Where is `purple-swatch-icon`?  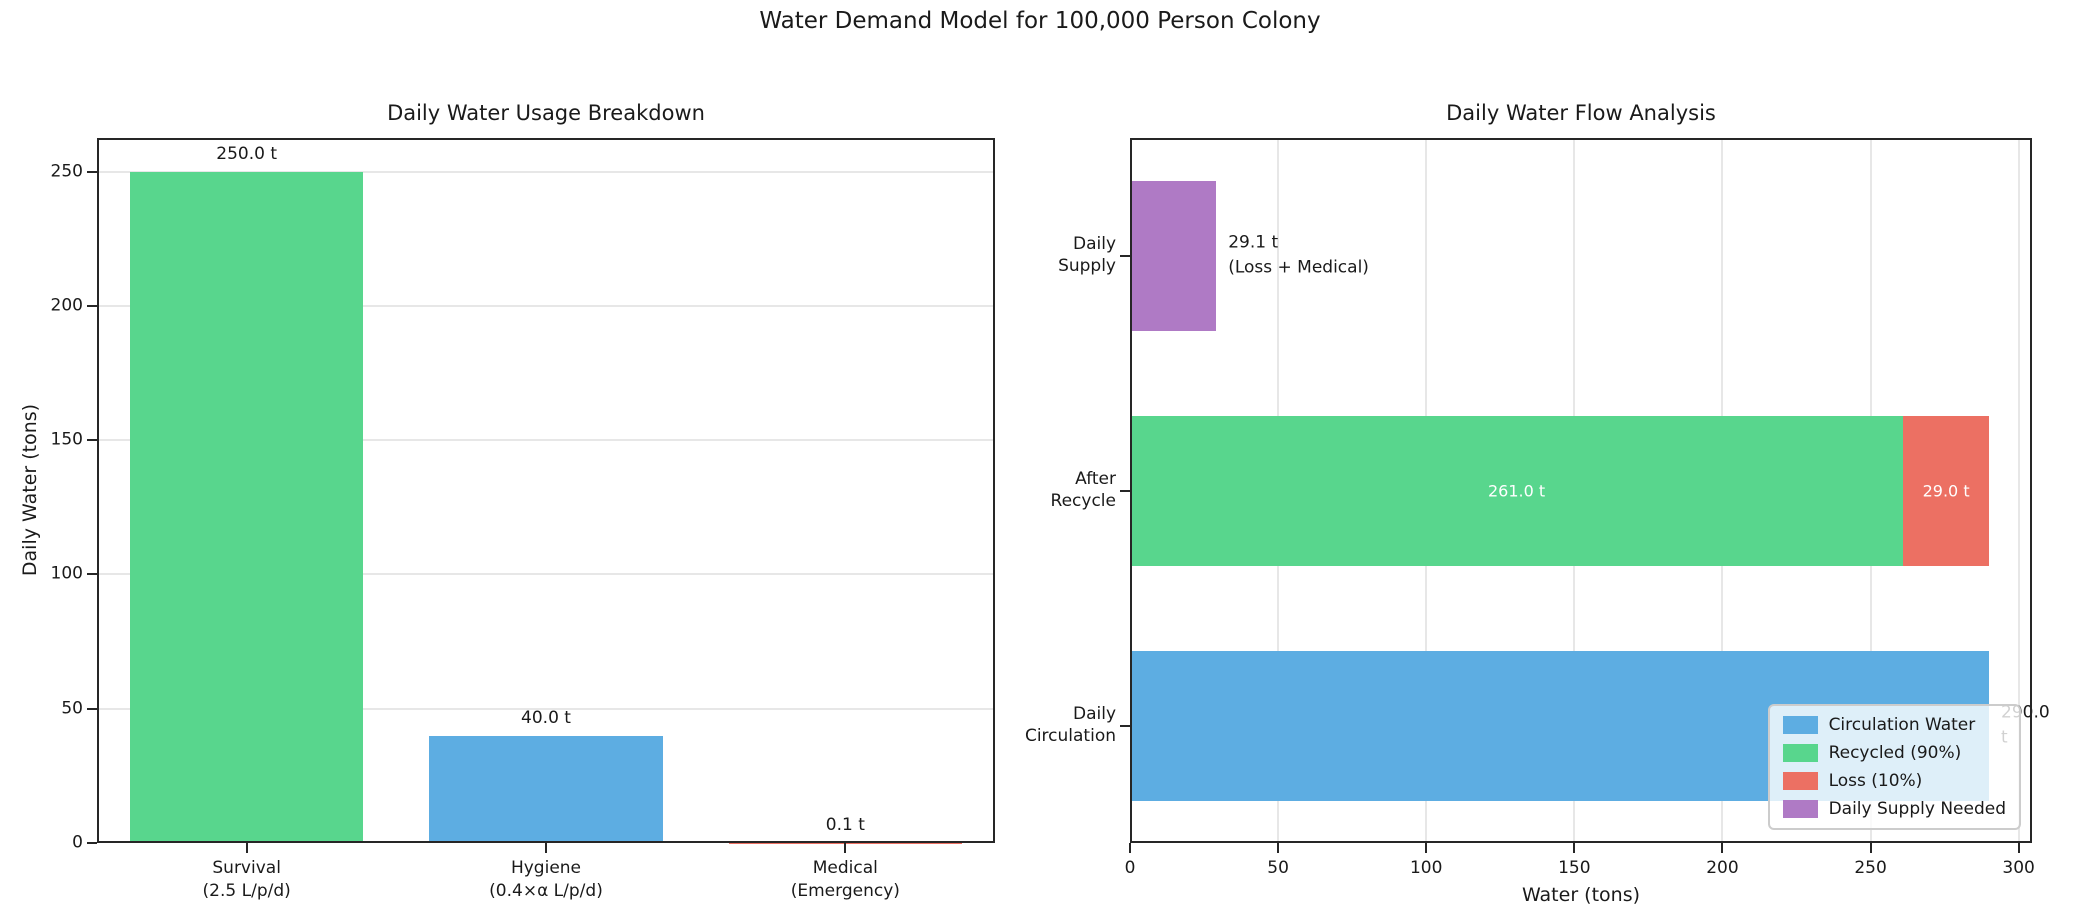
purple-swatch-icon is located at coordinates (1800, 809).